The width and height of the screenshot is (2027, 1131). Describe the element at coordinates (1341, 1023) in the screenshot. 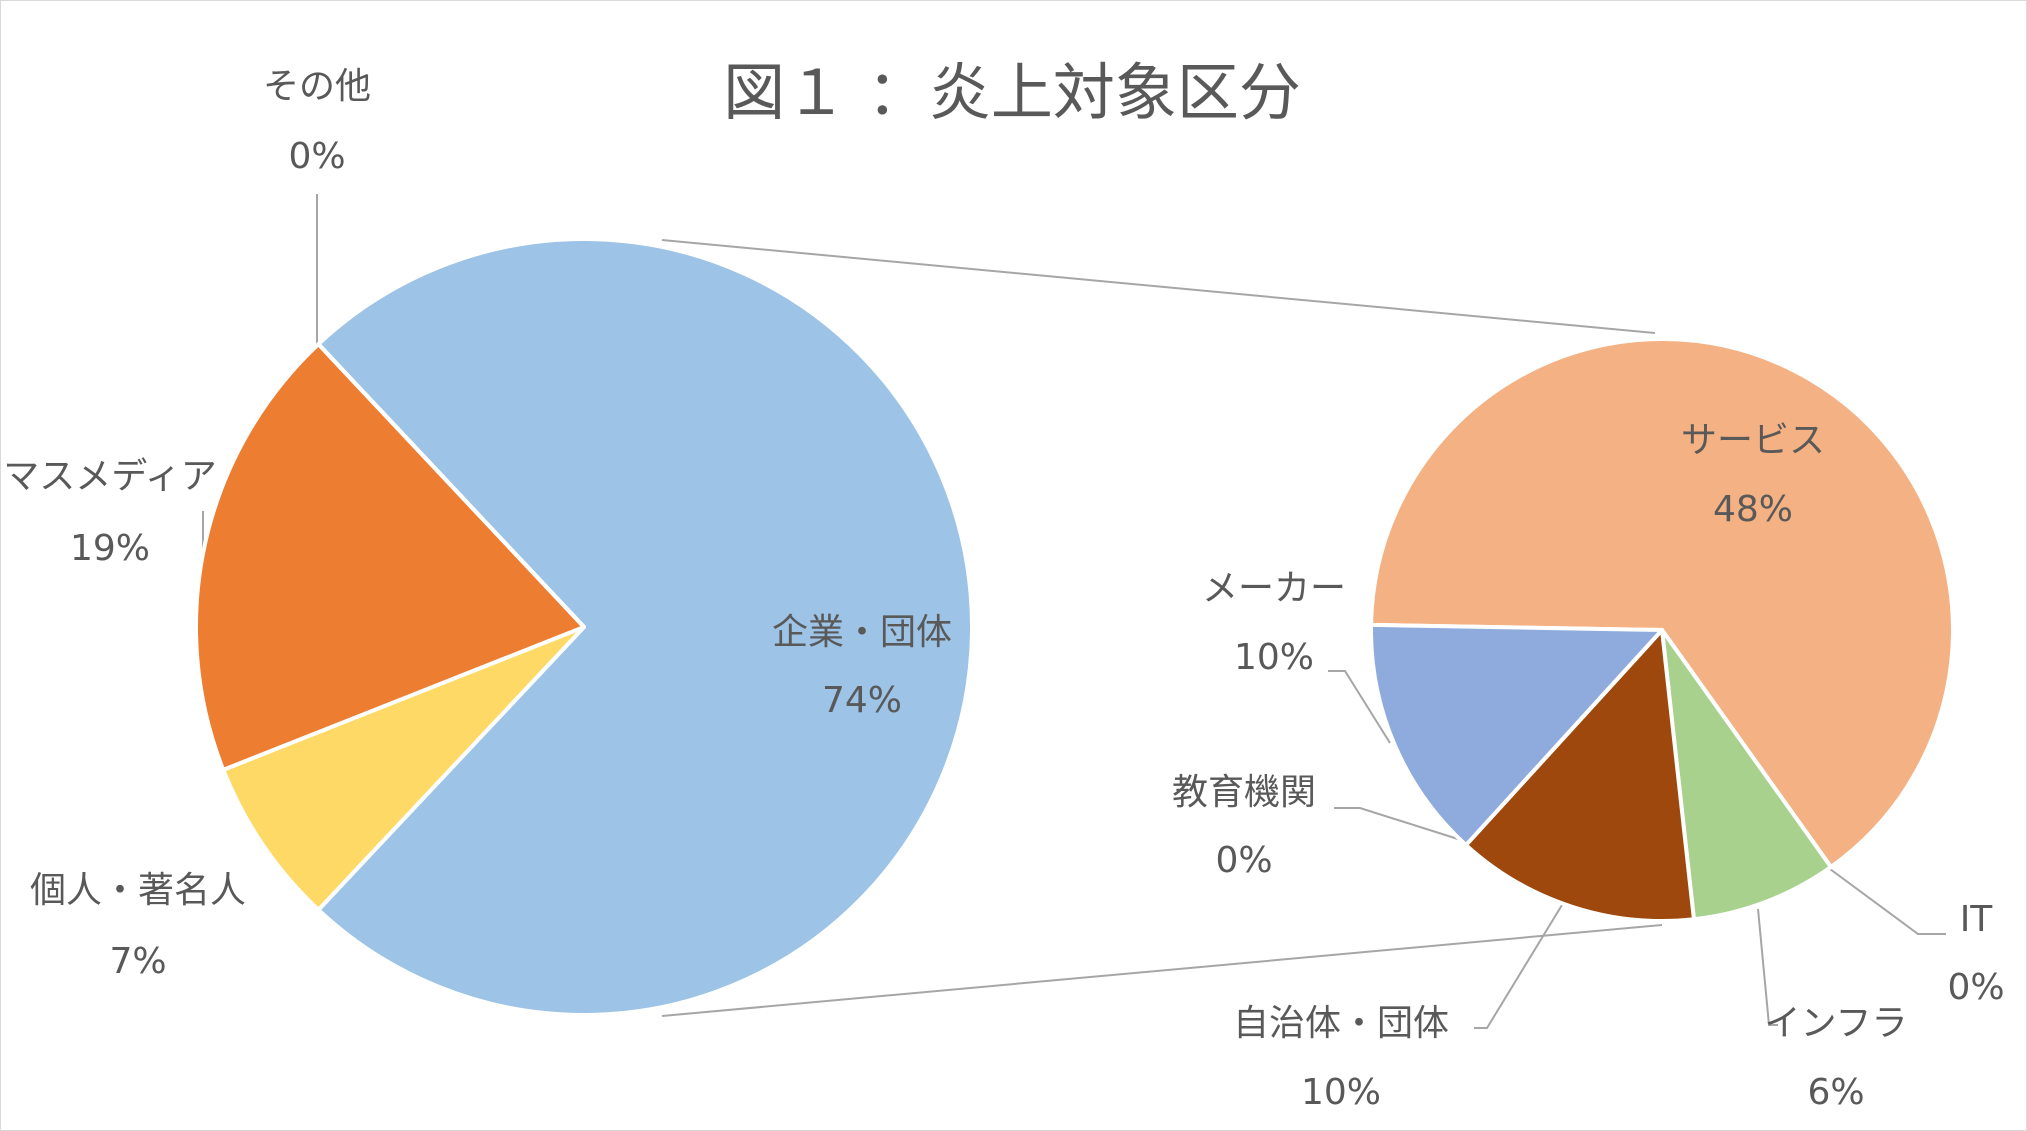

I see `slice-label: 自治体・団体` at that location.